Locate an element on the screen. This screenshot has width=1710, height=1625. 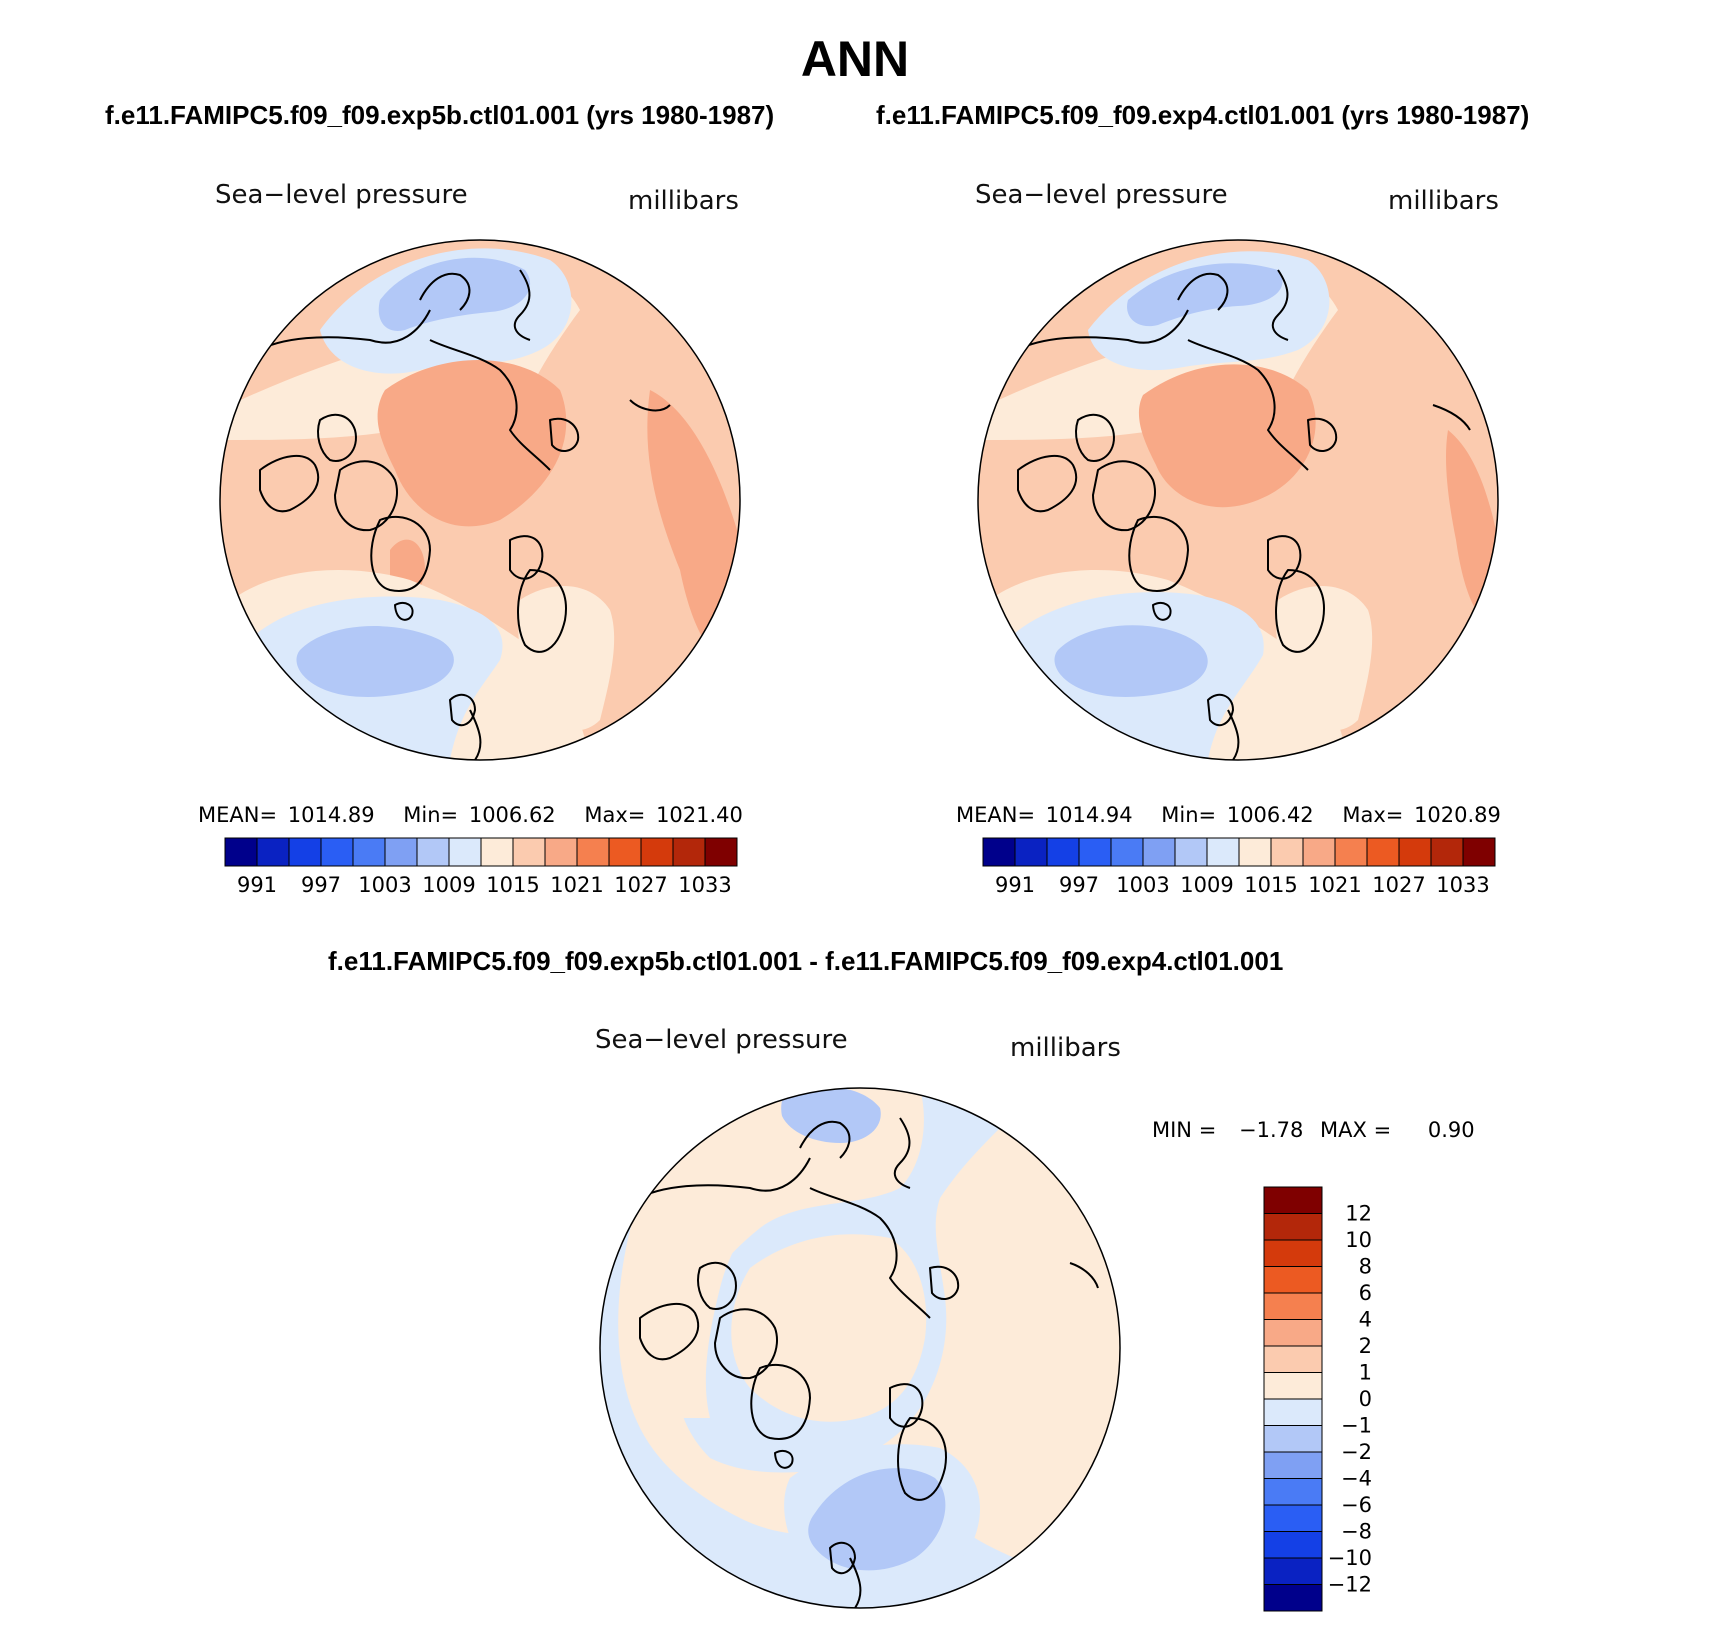
difference-max-label: MAX = is located at coordinates (1356, 1130).